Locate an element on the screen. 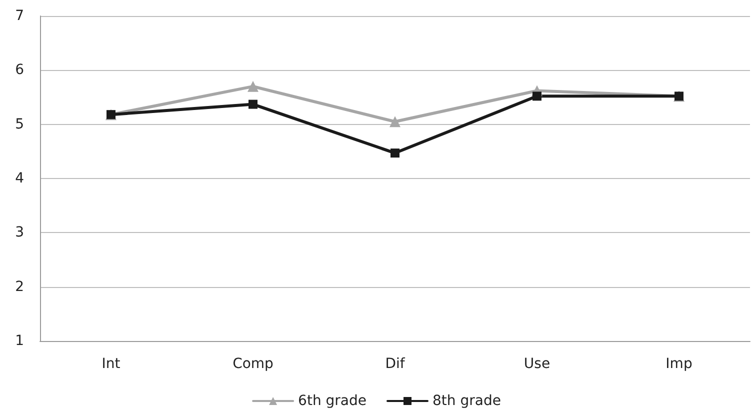 This screenshot has width=753, height=415. y-tick-label: 7 is located at coordinates (19, 16).